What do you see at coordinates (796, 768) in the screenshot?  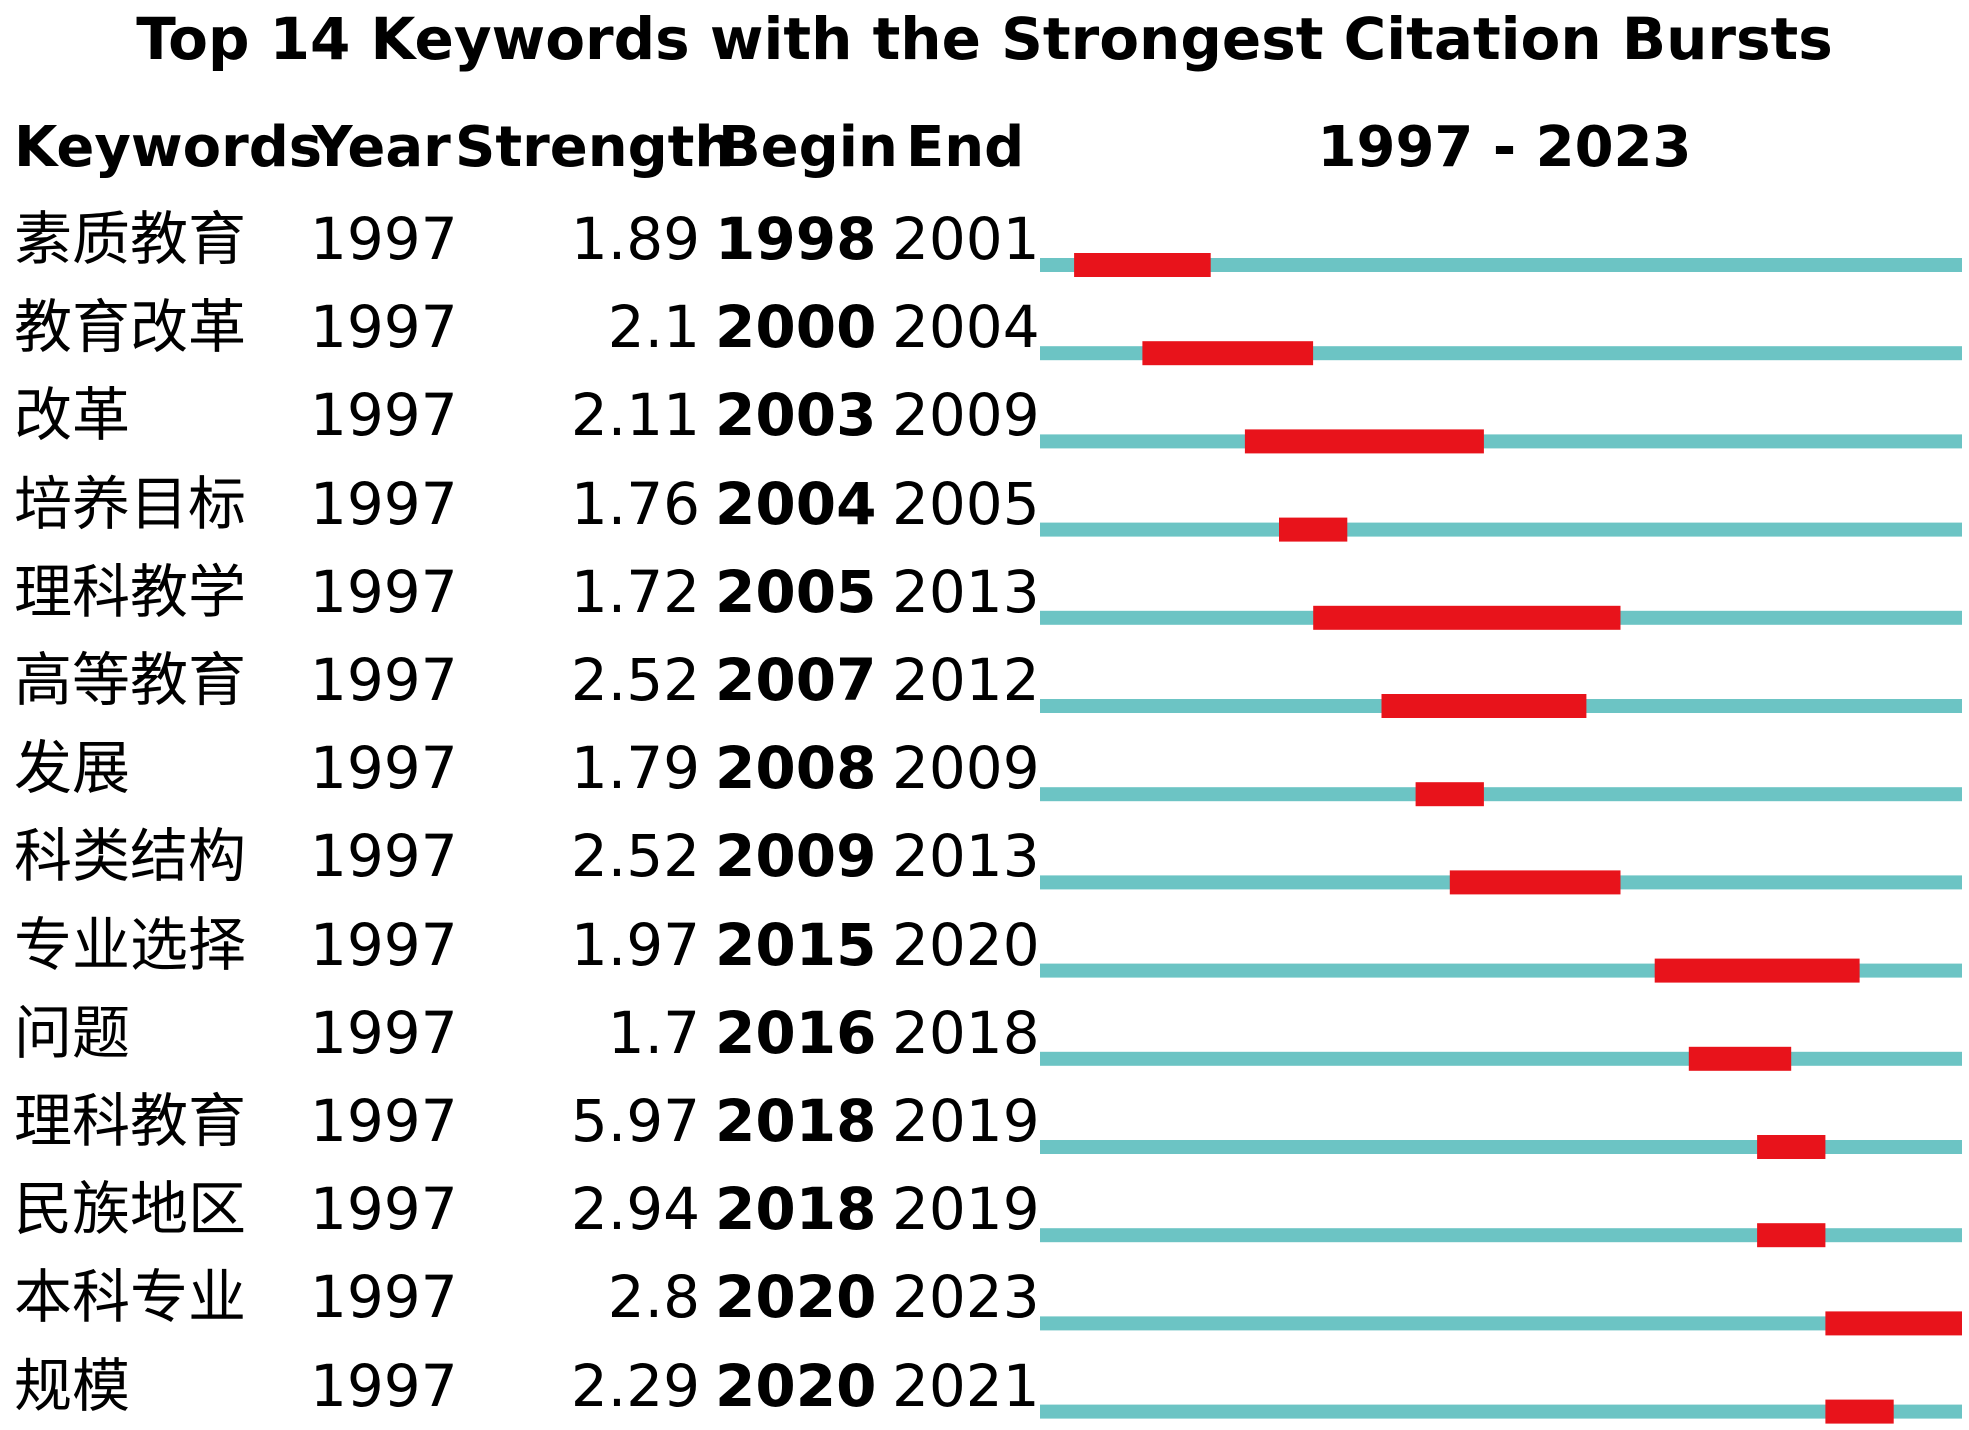 I see `begin-cell: 2008` at bounding box center [796, 768].